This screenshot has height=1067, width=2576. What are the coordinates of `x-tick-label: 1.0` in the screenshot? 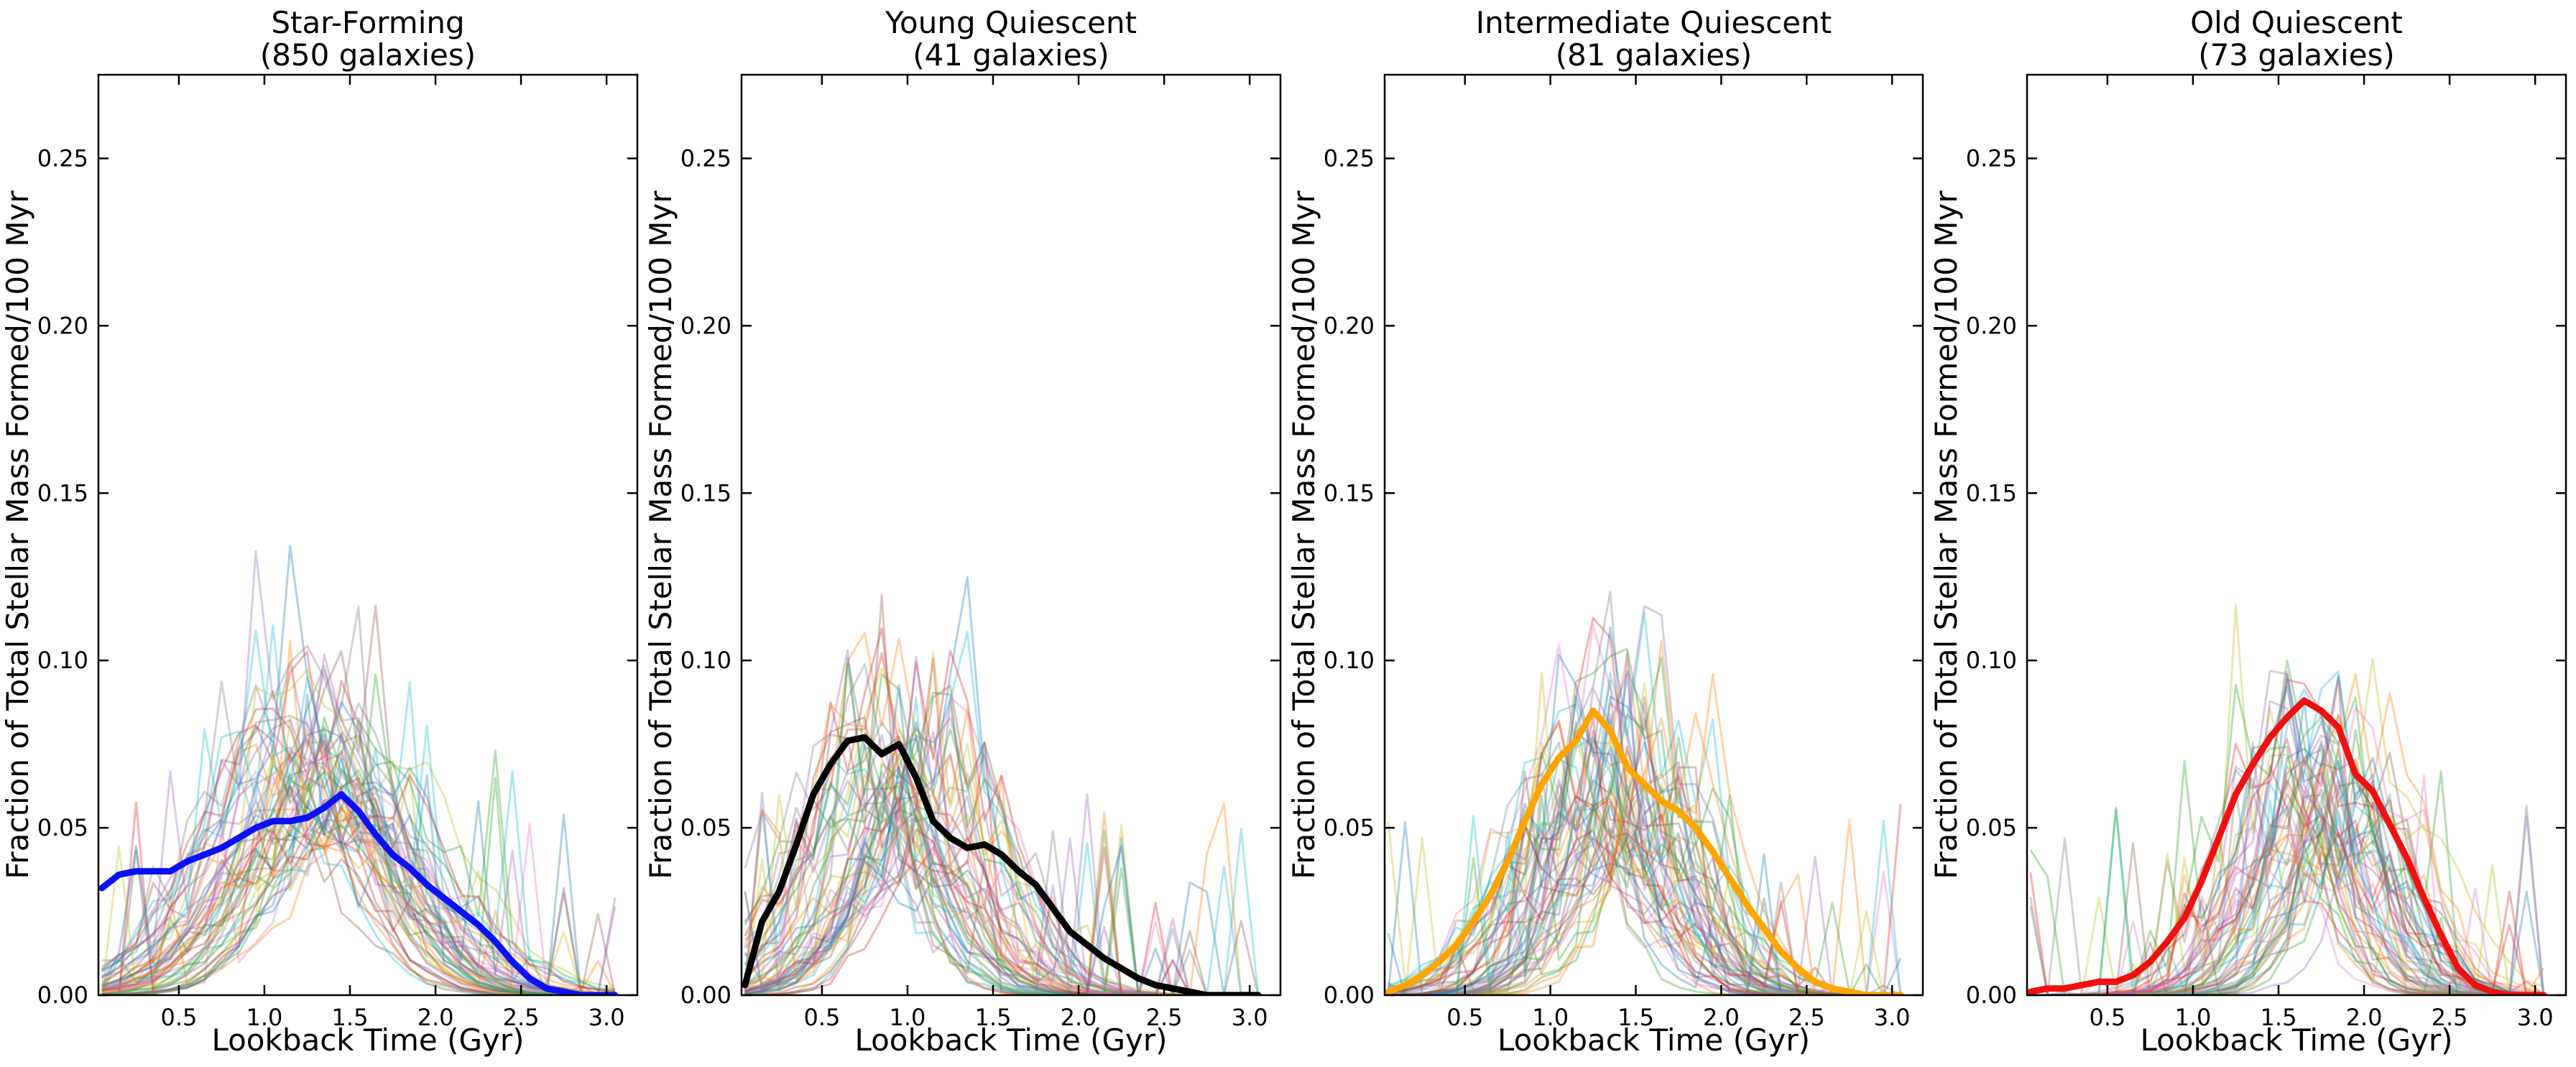 It's located at (2193, 1017).